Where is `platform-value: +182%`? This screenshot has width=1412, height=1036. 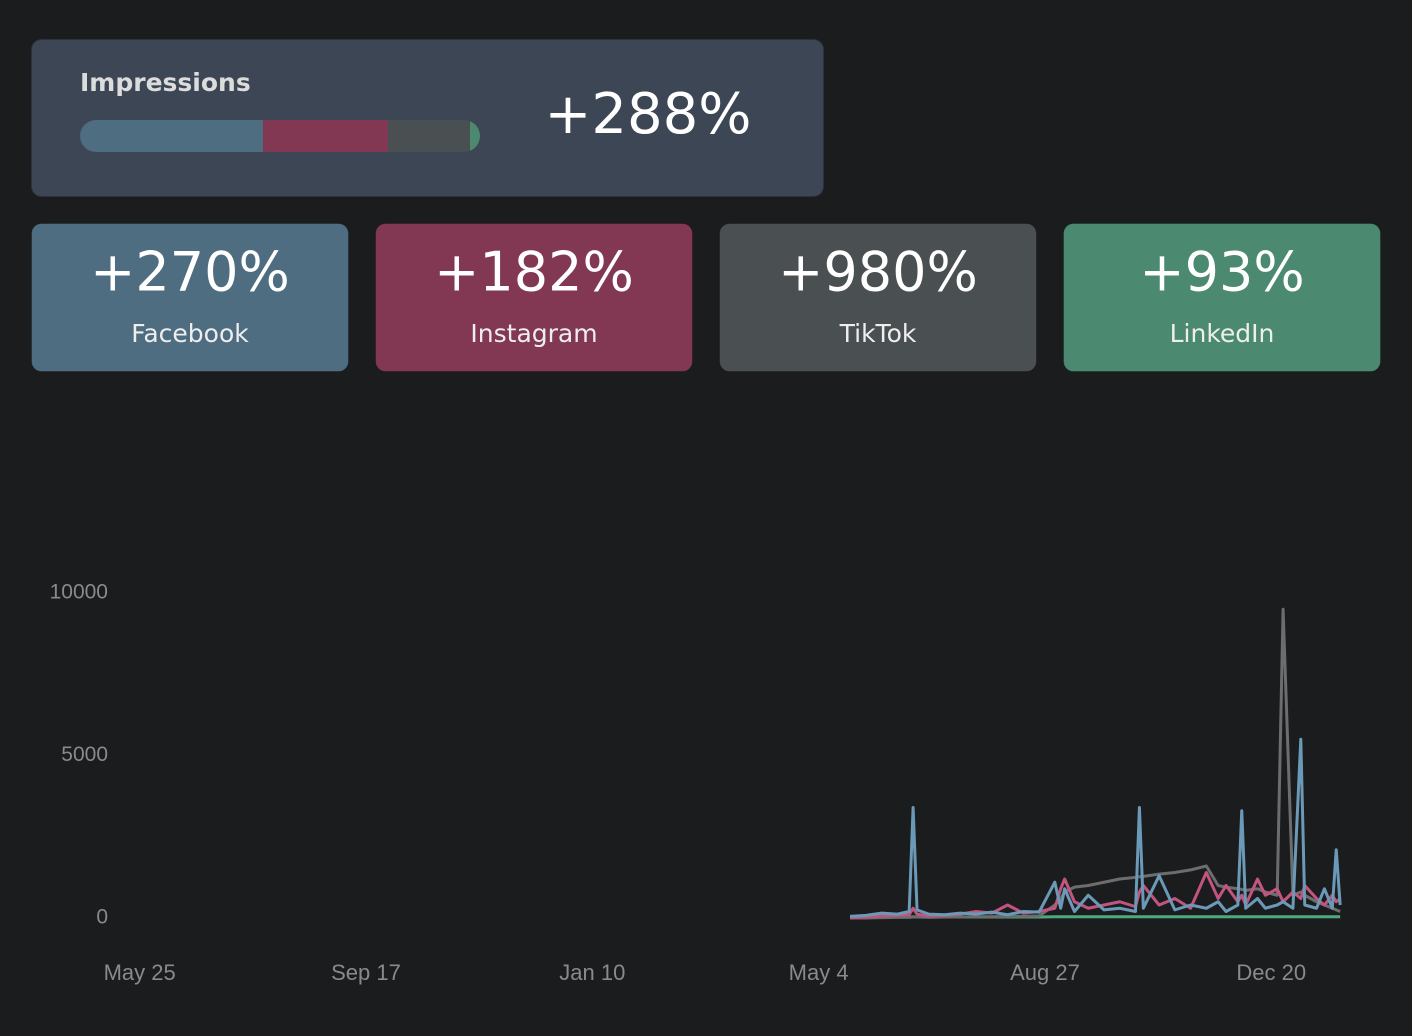
platform-value: +182% is located at coordinates (534, 272).